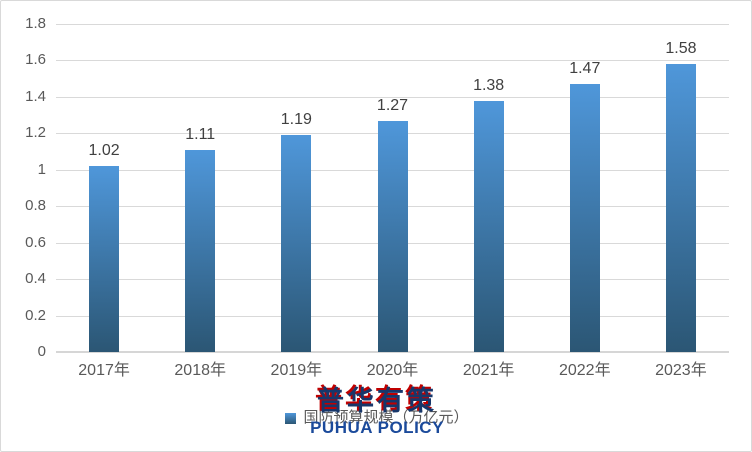 This screenshot has width=752, height=452. I want to click on x-axis-tick-label: 2021年, so click(488, 370).